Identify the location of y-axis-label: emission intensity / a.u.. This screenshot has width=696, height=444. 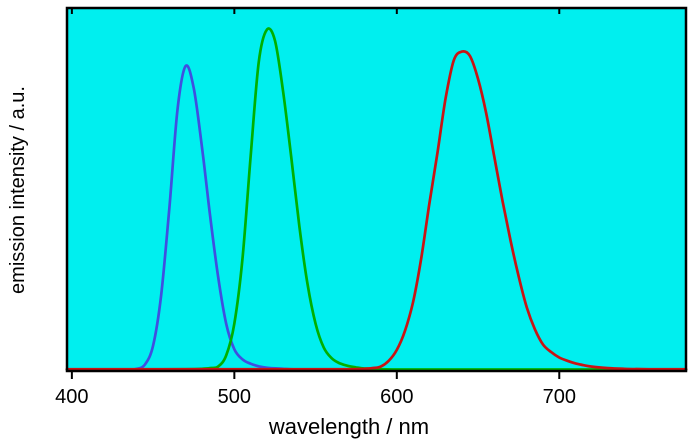
(18, 190).